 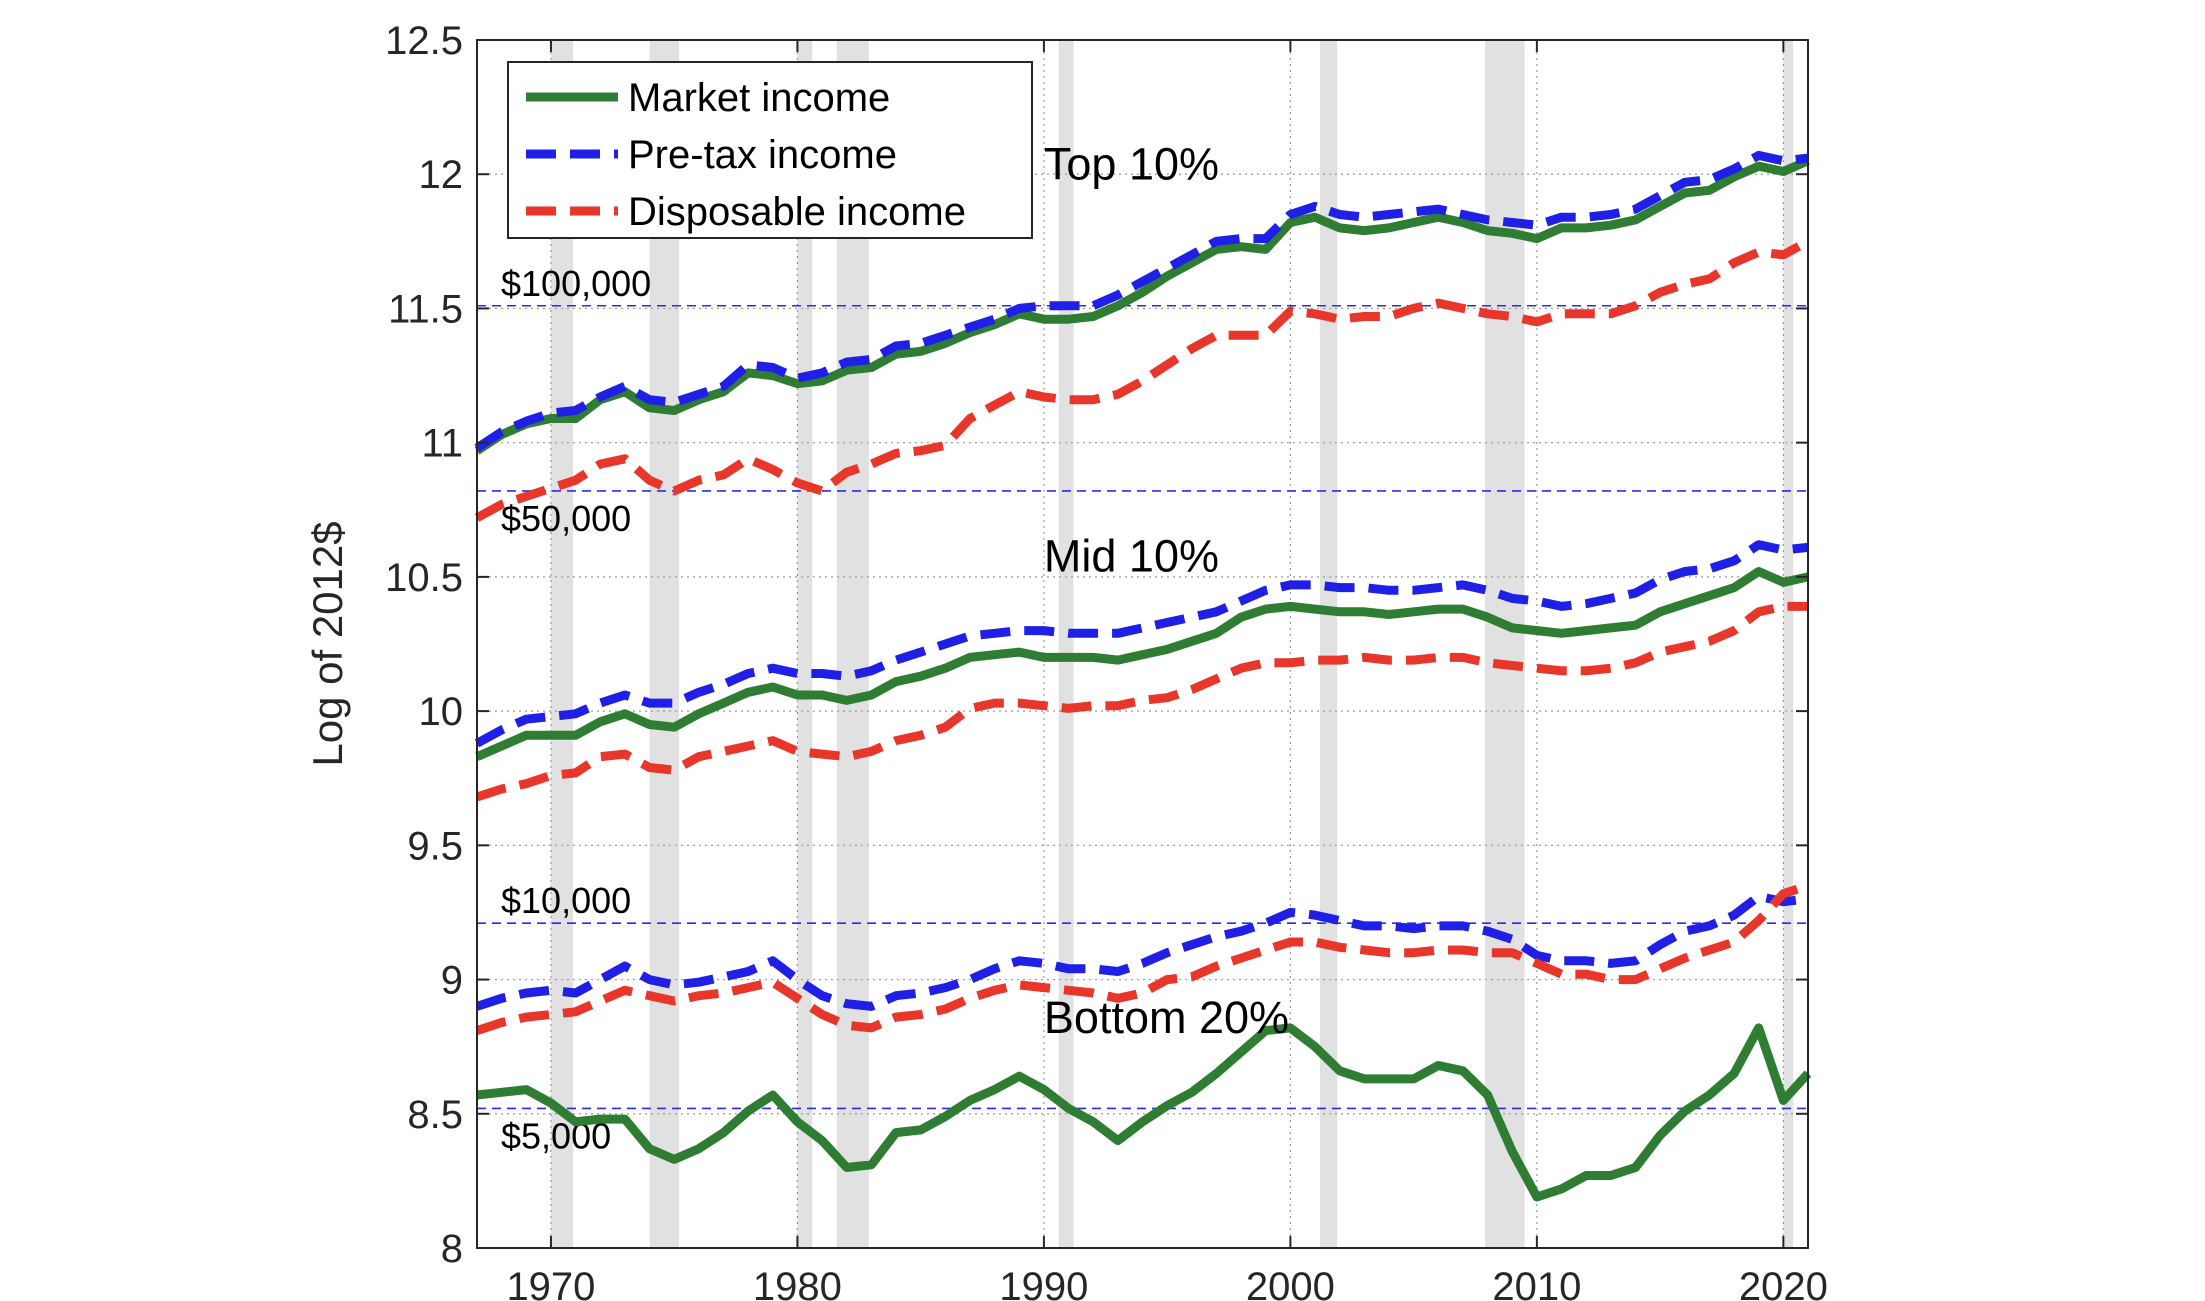 What do you see at coordinates (441, 712) in the screenshot?
I see `y-tick-label: 10` at bounding box center [441, 712].